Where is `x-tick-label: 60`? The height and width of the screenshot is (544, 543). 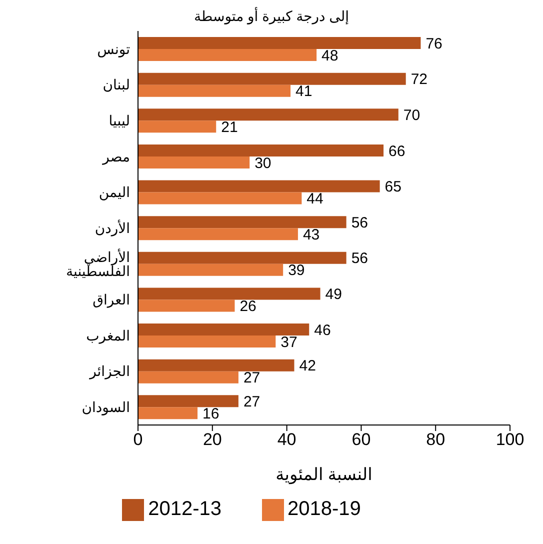
x-tick-label: 60 is located at coordinates (361, 440).